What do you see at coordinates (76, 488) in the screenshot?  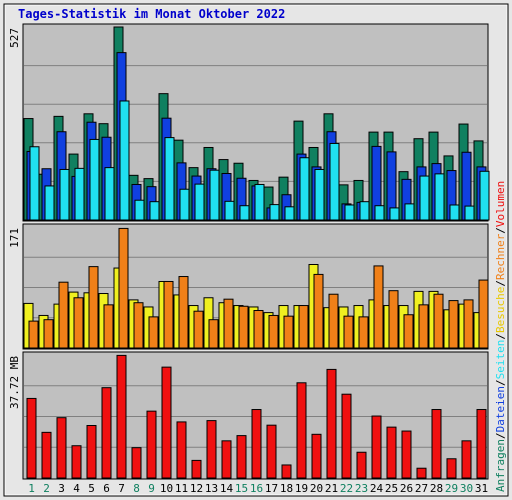 I see `x-tick-label-day-4: 4` at bounding box center [76, 488].